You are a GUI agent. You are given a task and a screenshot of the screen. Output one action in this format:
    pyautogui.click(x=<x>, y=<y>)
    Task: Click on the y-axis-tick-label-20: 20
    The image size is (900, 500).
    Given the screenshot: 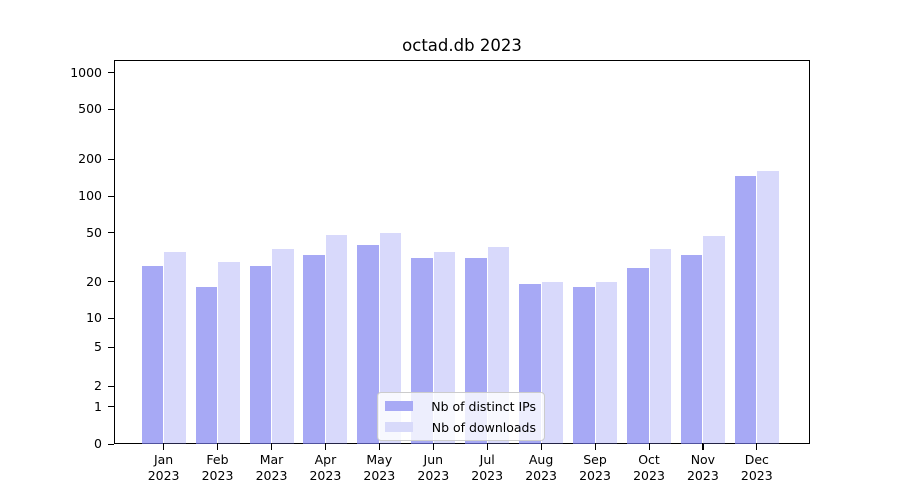 What is the action you would take?
    pyautogui.click(x=94, y=281)
    